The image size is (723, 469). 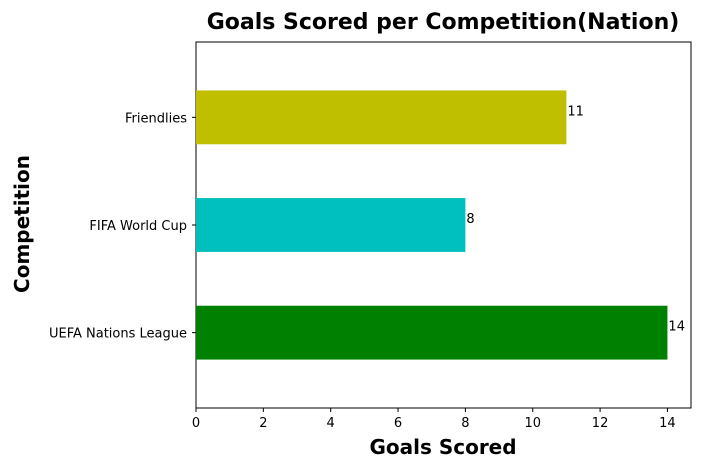 I want to click on chart-title: Goals Scored per Competition(Nation), so click(x=443, y=22).